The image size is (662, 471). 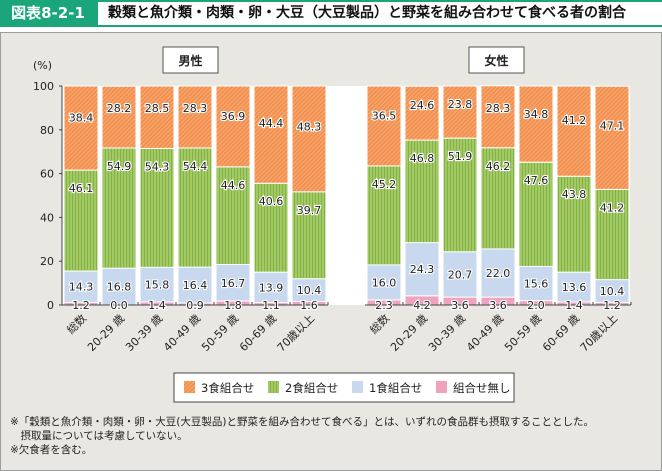 I want to click on footnote-2: 摂取量については考慮していない。, so click(x=99, y=436).